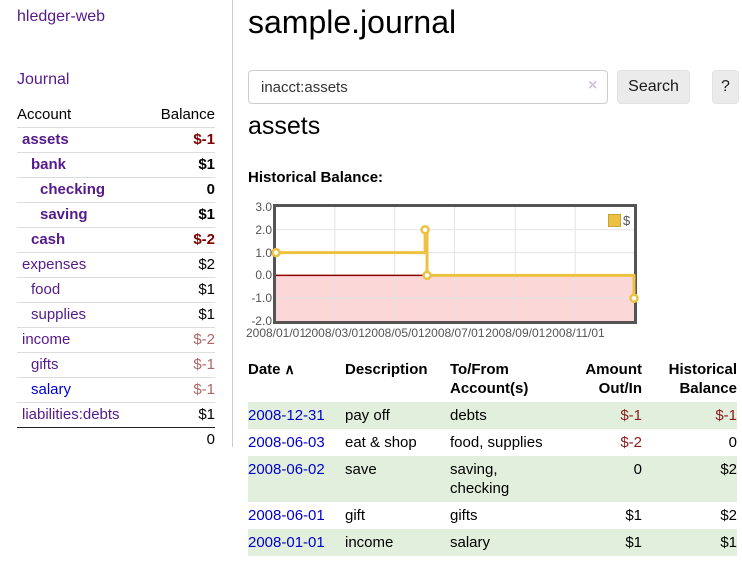 The height and width of the screenshot is (582, 742). I want to click on transaction-amount: $-2, so click(631, 442).